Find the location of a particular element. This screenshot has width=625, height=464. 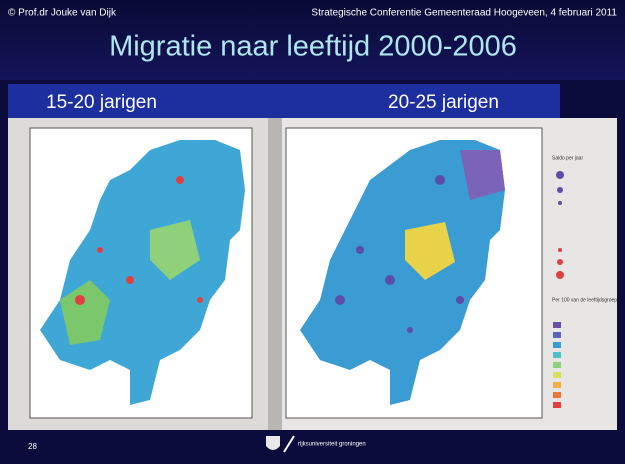

logo-shield is located at coordinates (273, 443).